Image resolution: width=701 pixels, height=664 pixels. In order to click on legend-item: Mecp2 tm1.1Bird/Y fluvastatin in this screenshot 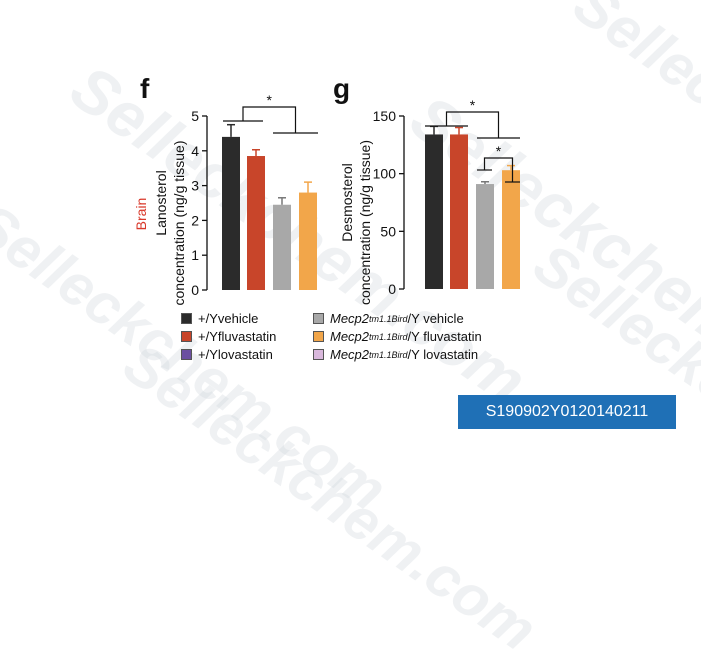, I will do `click(397, 336)`.